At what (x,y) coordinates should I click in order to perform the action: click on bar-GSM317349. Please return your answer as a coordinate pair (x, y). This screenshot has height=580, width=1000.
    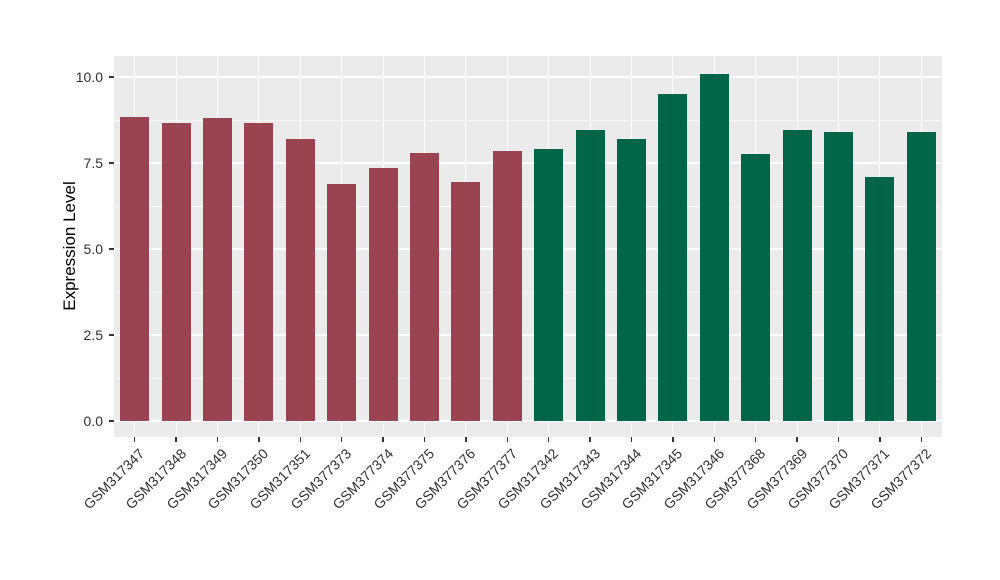
    Looking at the image, I should click on (217, 269).